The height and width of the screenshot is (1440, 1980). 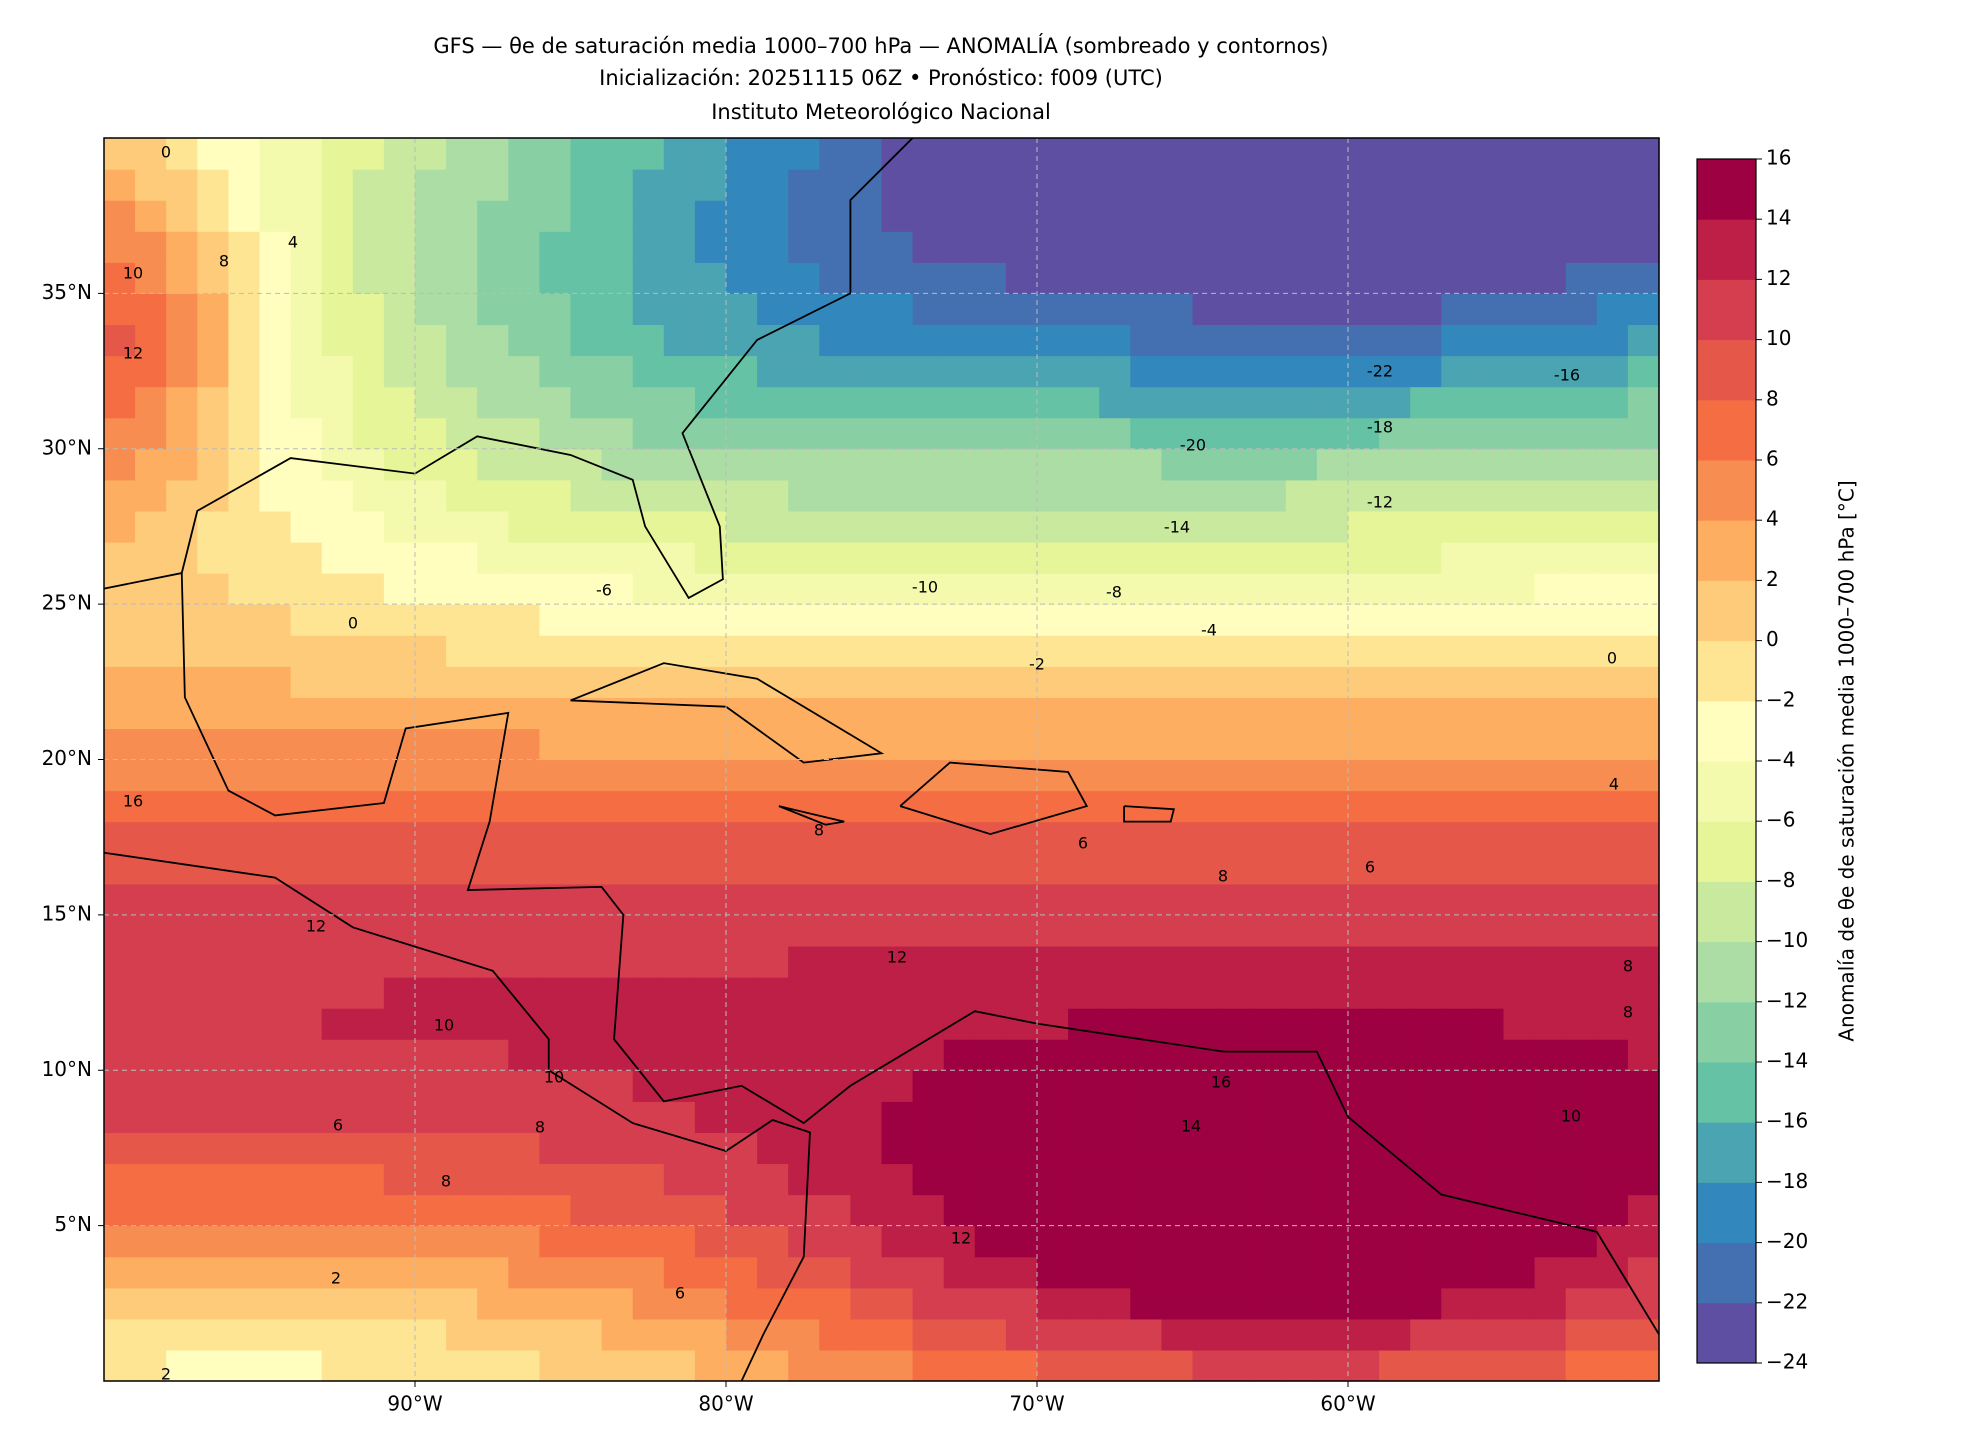 I want to click on contour-label: 8, so click(x=1628, y=1012).